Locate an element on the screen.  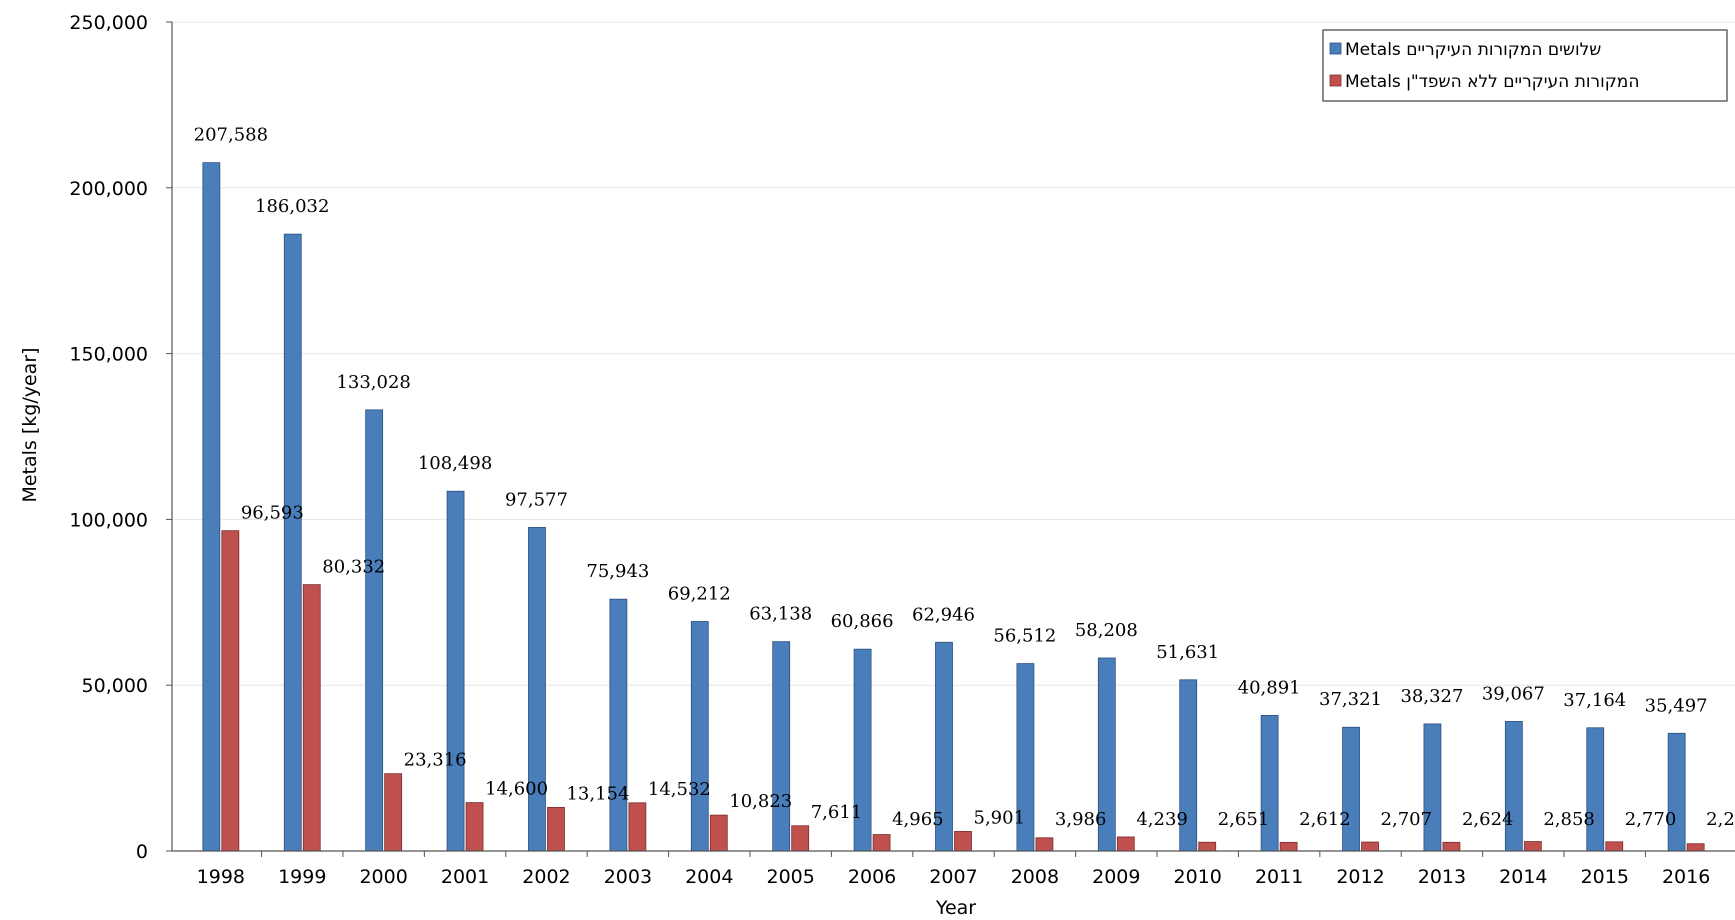
data-label-series-2: 2,858 is located at coordinates (1569, 819).